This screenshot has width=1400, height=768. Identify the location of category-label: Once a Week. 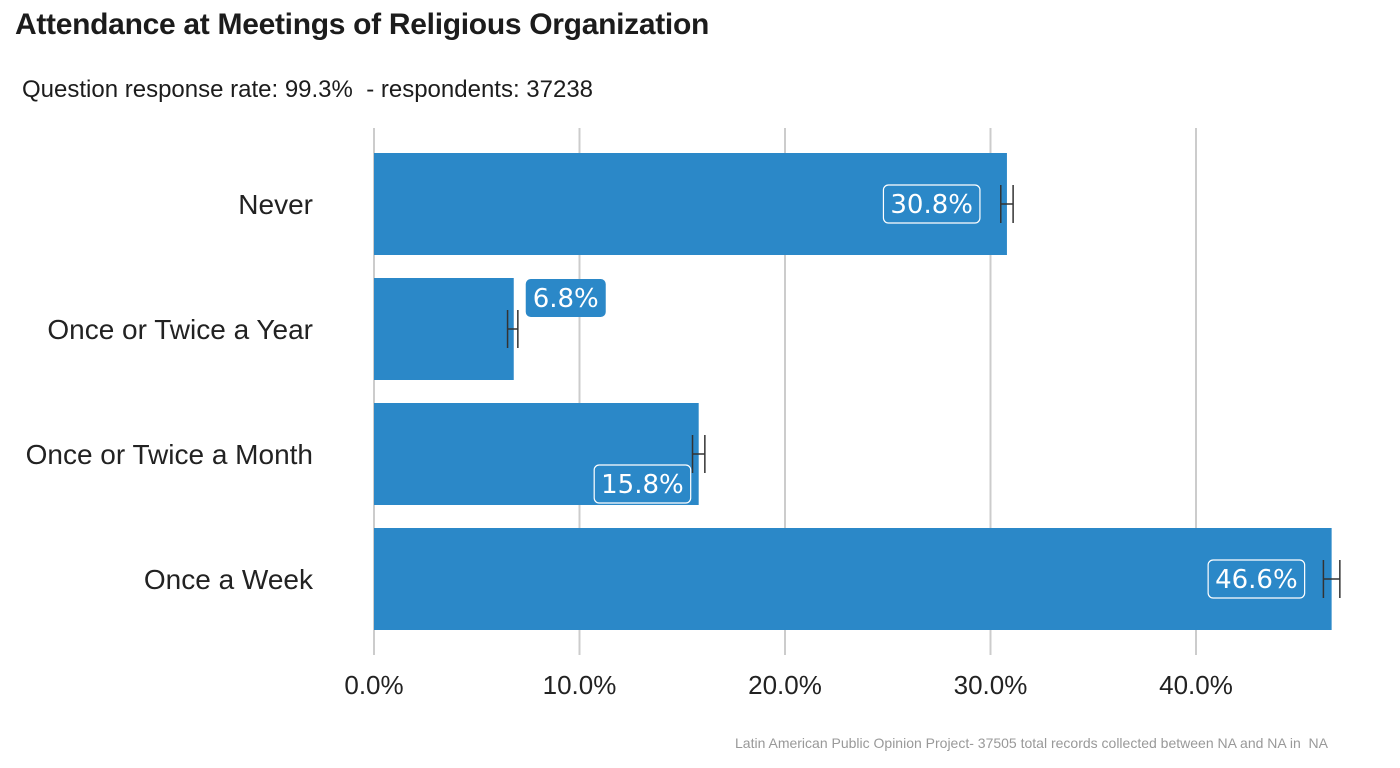
(229, 579).